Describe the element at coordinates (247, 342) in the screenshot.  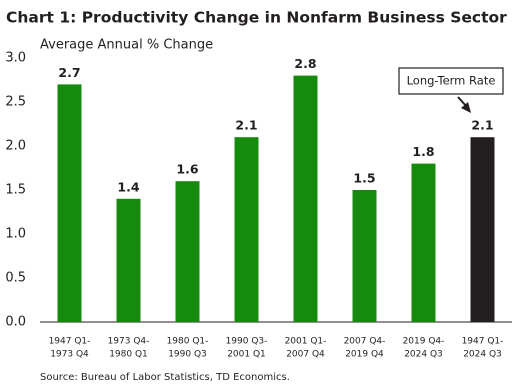
I see `x-tick-label: 1990 Q3-` at that location.